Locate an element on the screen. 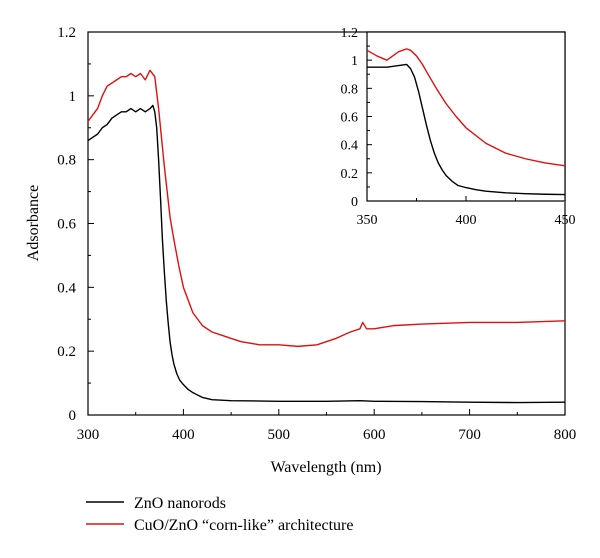 The width and height of the screenshot is (600, 558). inset-series-zno-line is located at coordinates (466, 129).